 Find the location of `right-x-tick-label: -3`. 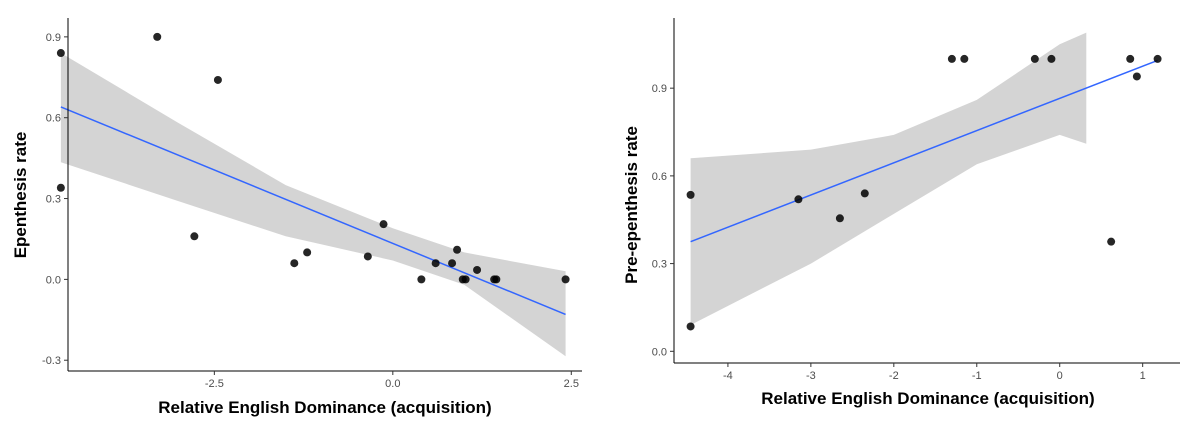

right-x-tick-label: -3 is located at coordinates (811, 376).